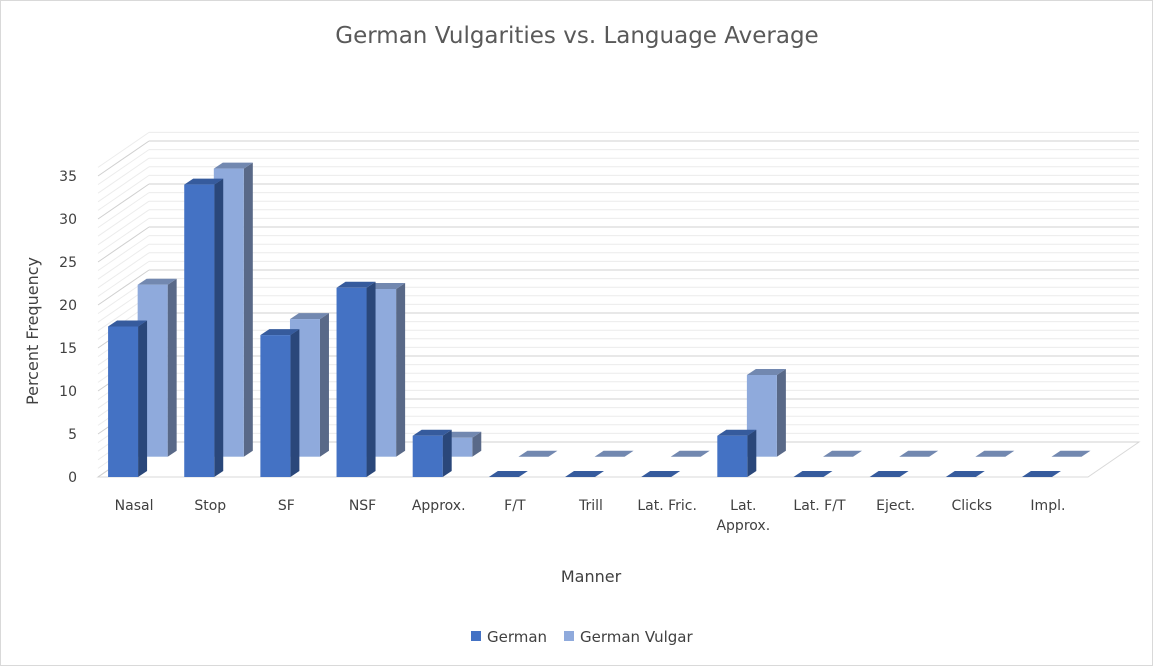  I want to click on y-tick-label: 20, so click(68, 306).